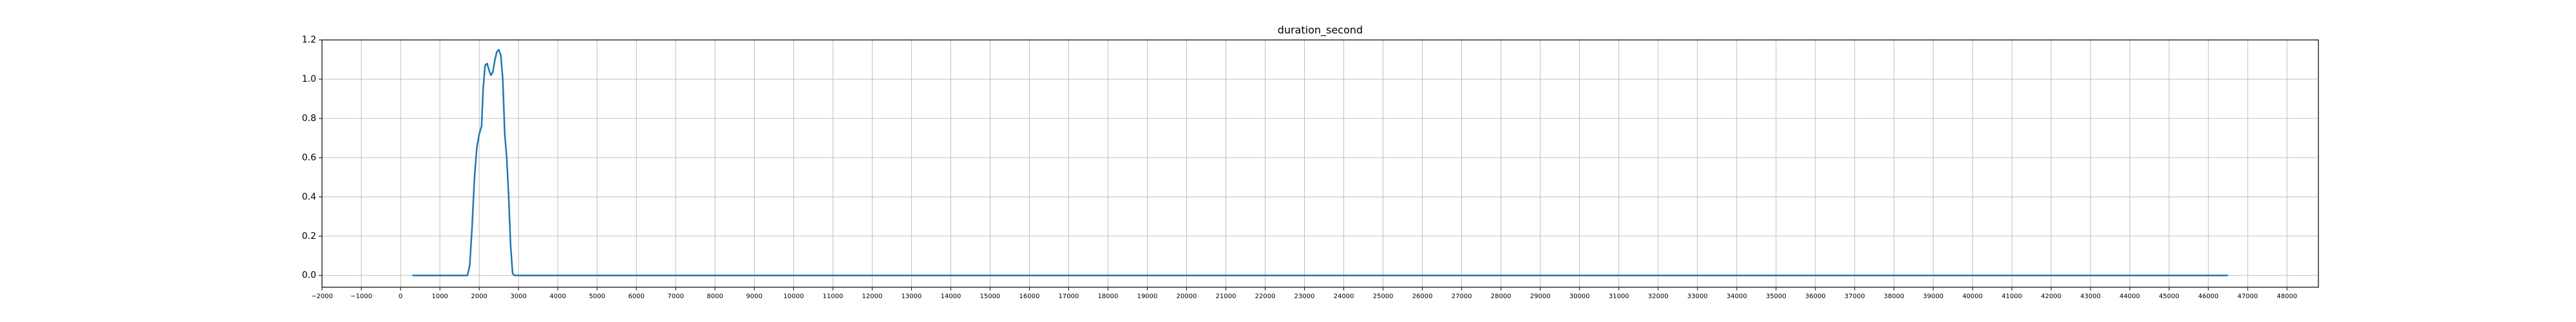  I want to click on x-tick-label: 10000, so click(793, 296).